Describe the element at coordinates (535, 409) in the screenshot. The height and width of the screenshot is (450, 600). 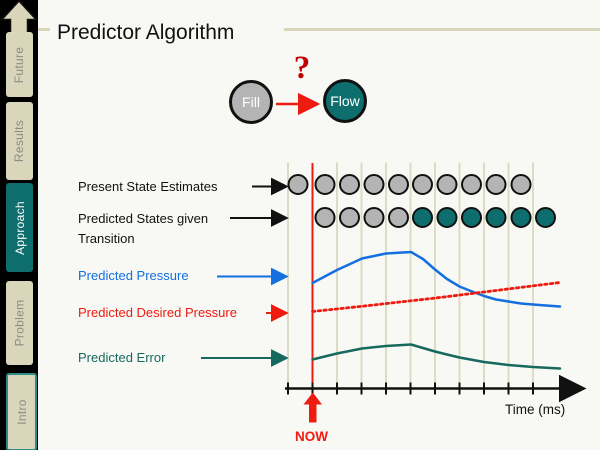
I see `time-axis-label: Time (ms)` at that location.